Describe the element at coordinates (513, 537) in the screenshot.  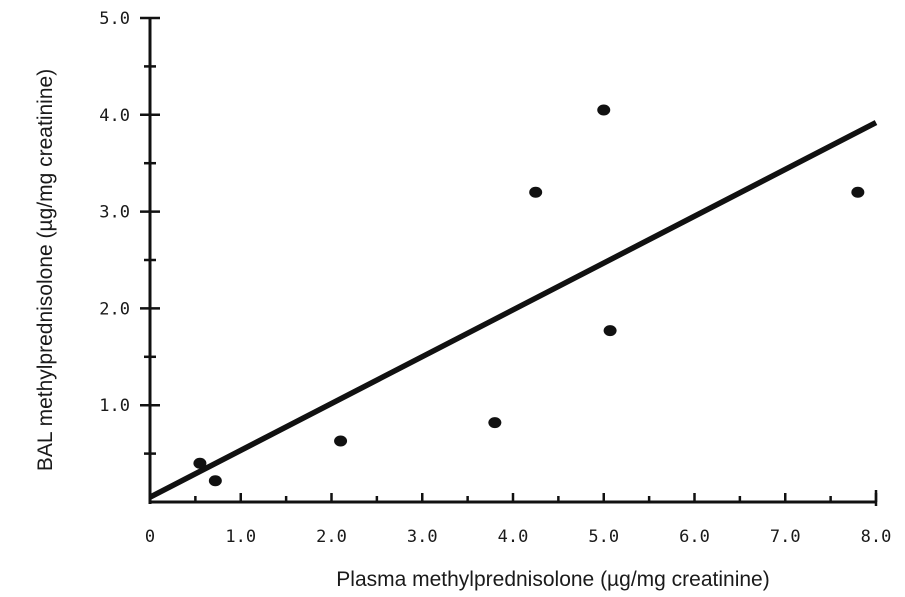
I see `x-tick-label: 4.0` at that location.